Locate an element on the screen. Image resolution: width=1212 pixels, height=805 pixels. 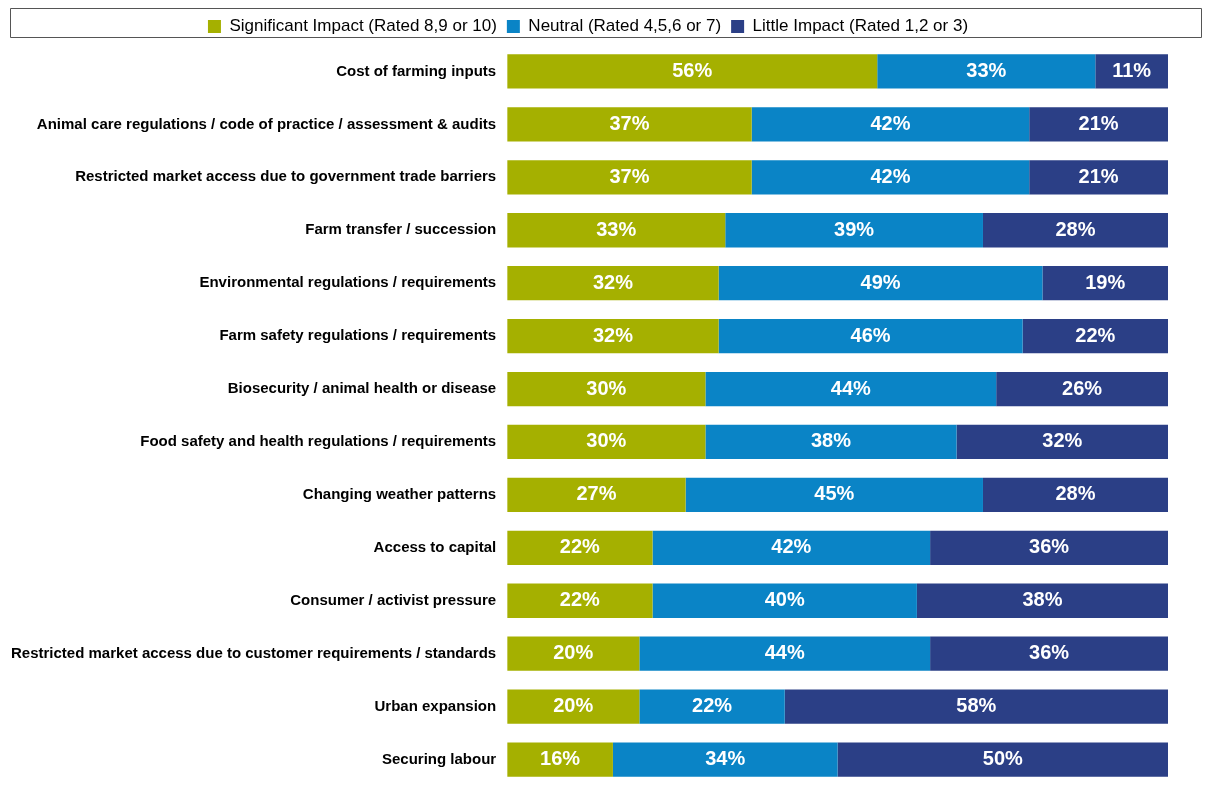
y-tick-label: Access to capital is located at coordinates (435, 546).